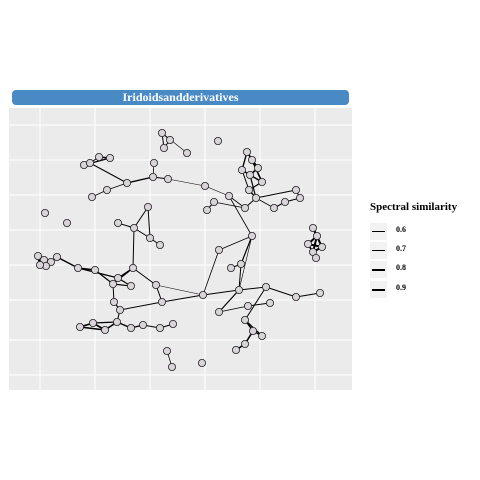  Describe the element at coordinates (401, 267) in the screenshot. I see `legend-label: 0.8` at that location.